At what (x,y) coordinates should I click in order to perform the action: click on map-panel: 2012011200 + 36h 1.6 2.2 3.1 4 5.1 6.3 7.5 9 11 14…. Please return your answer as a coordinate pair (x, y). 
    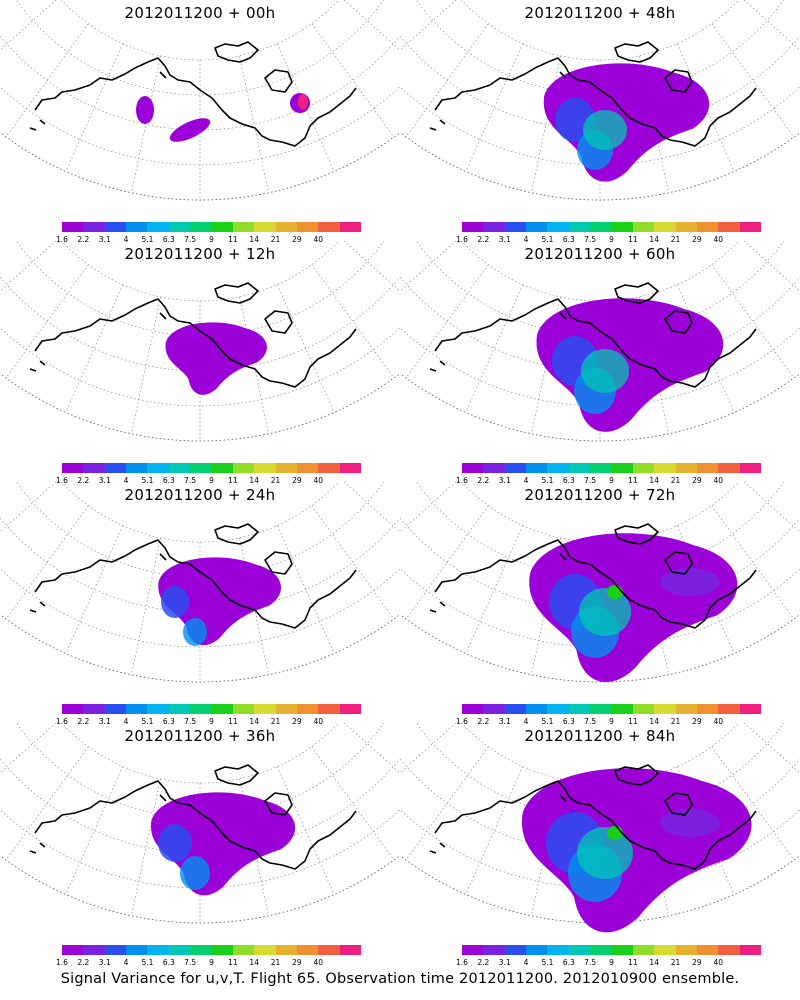
    Looking at the image, I should click on (200, 845).